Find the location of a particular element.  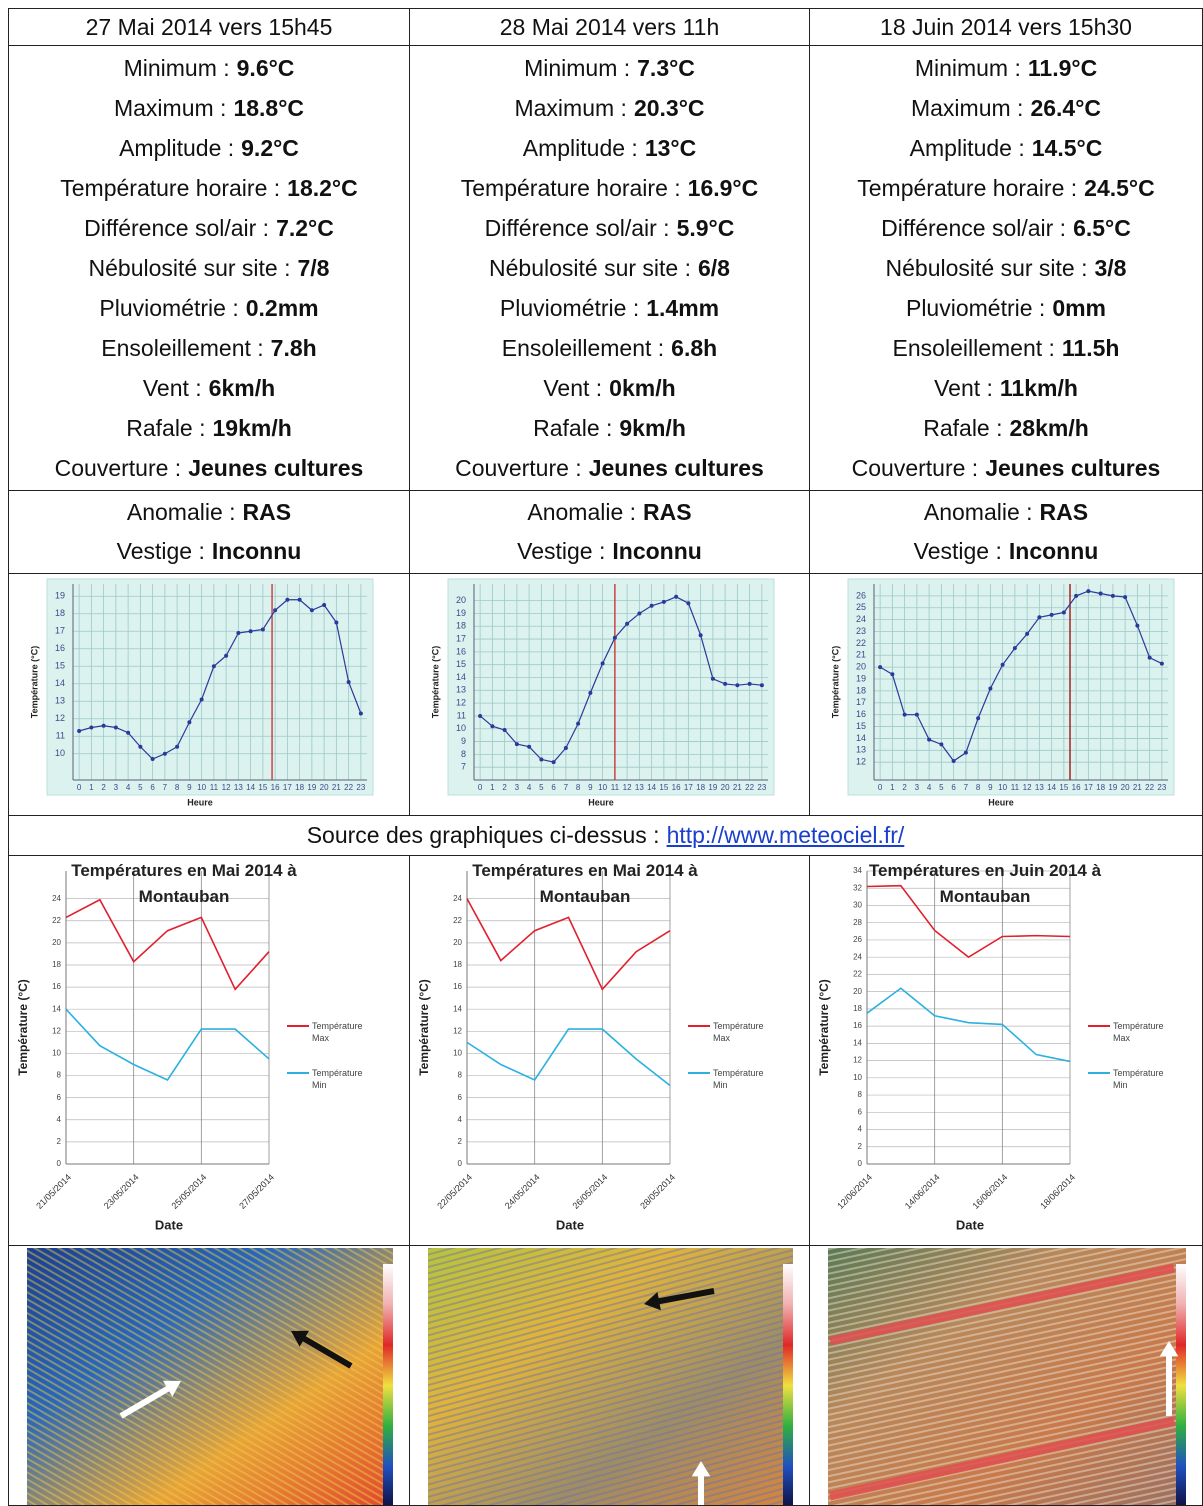

measure-value: 24.5°C is located at coordinates (1119, 187).